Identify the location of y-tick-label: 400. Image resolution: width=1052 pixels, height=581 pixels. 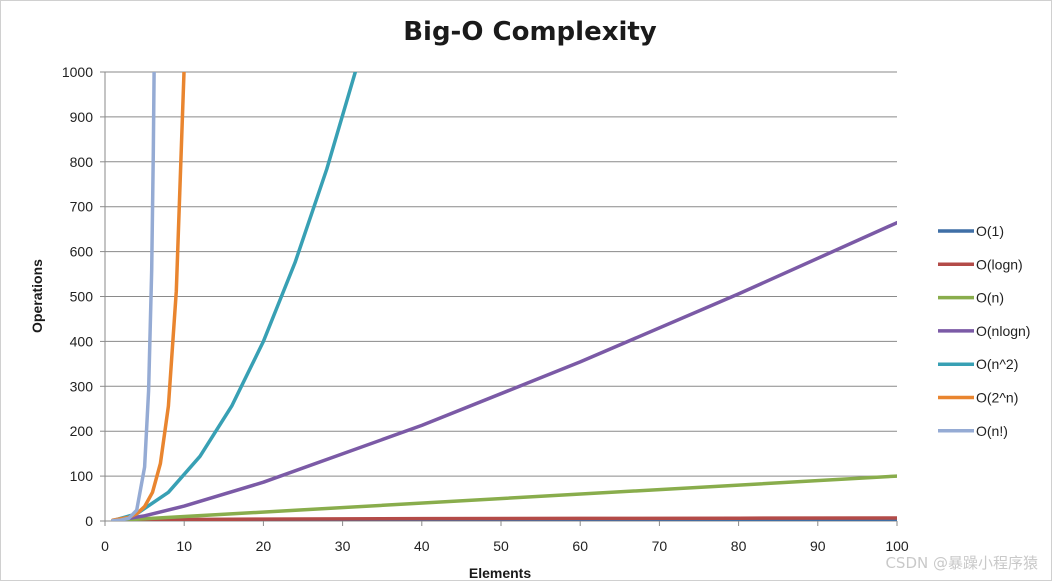
(82, 341).